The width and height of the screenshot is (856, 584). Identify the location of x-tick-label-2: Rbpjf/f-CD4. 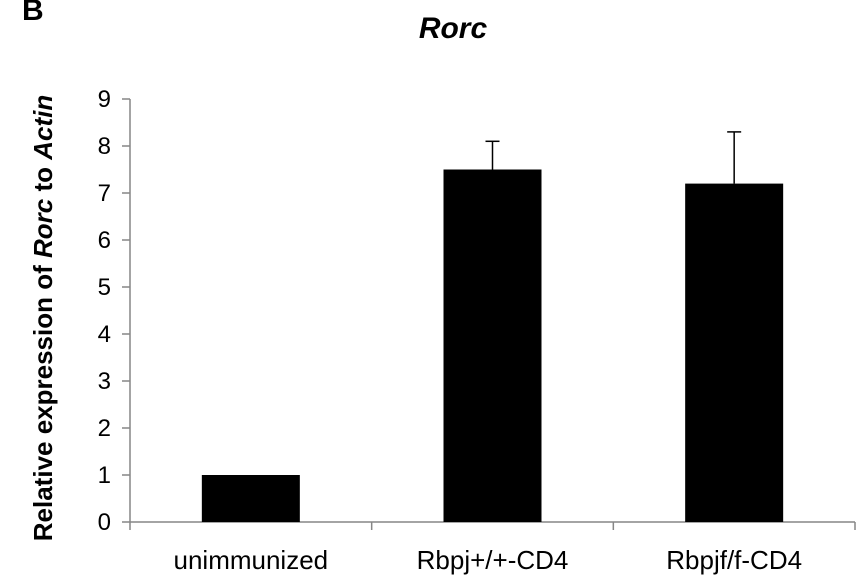
(734, 560).